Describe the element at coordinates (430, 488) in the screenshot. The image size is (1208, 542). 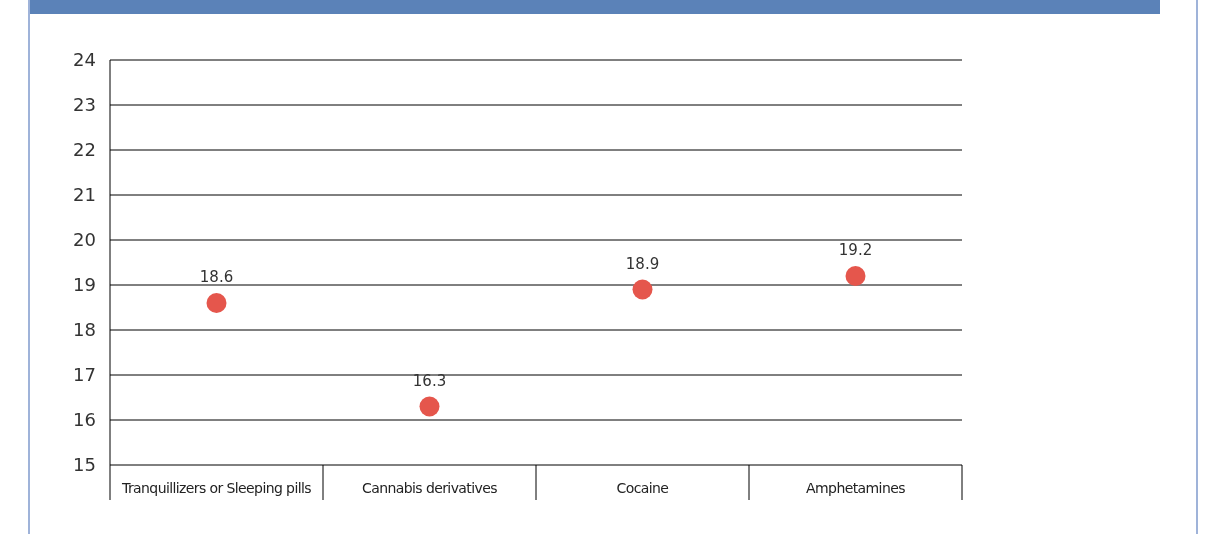
I see `x-tick-label: Cannabis derivatives` at that location.